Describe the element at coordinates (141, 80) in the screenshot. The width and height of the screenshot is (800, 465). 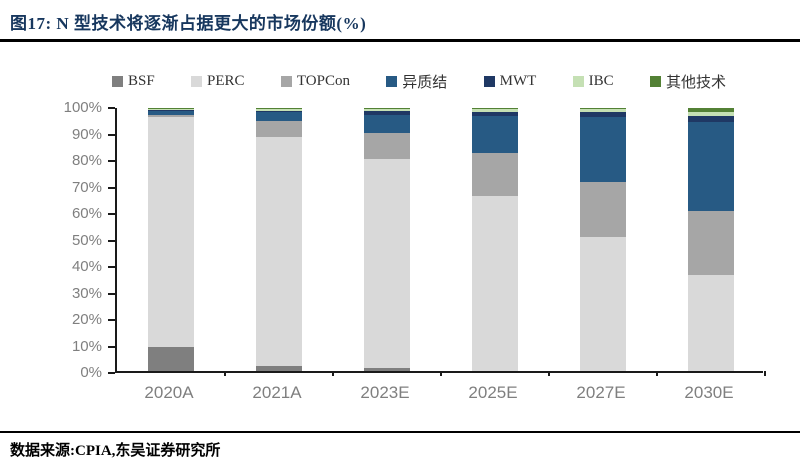
I see `legend-label: BSF` at that location.